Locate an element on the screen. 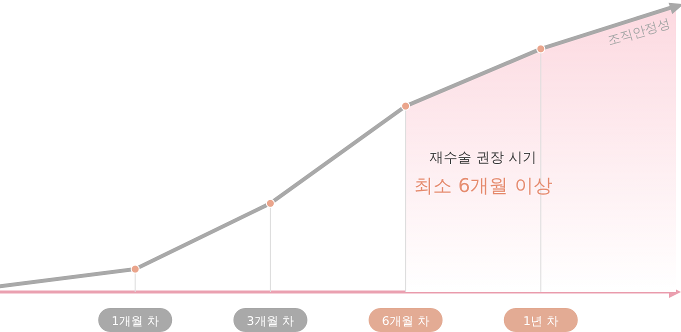 The image size is (681, 332). x-tick-label: 3개월 차 is located at coordinates (270, 321).